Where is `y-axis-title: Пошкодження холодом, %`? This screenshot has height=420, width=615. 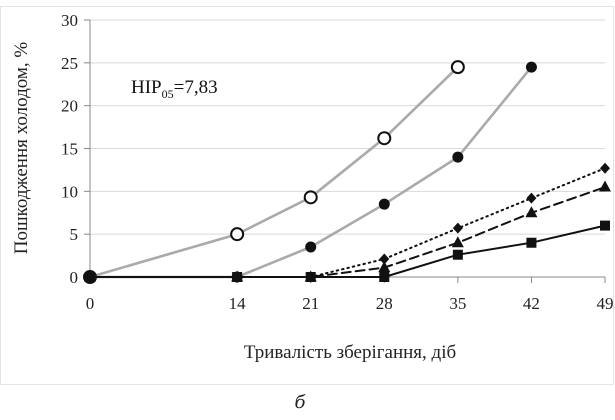
y-axis-title: Пошкодження холодом, % is located at coordinates (21, 148).